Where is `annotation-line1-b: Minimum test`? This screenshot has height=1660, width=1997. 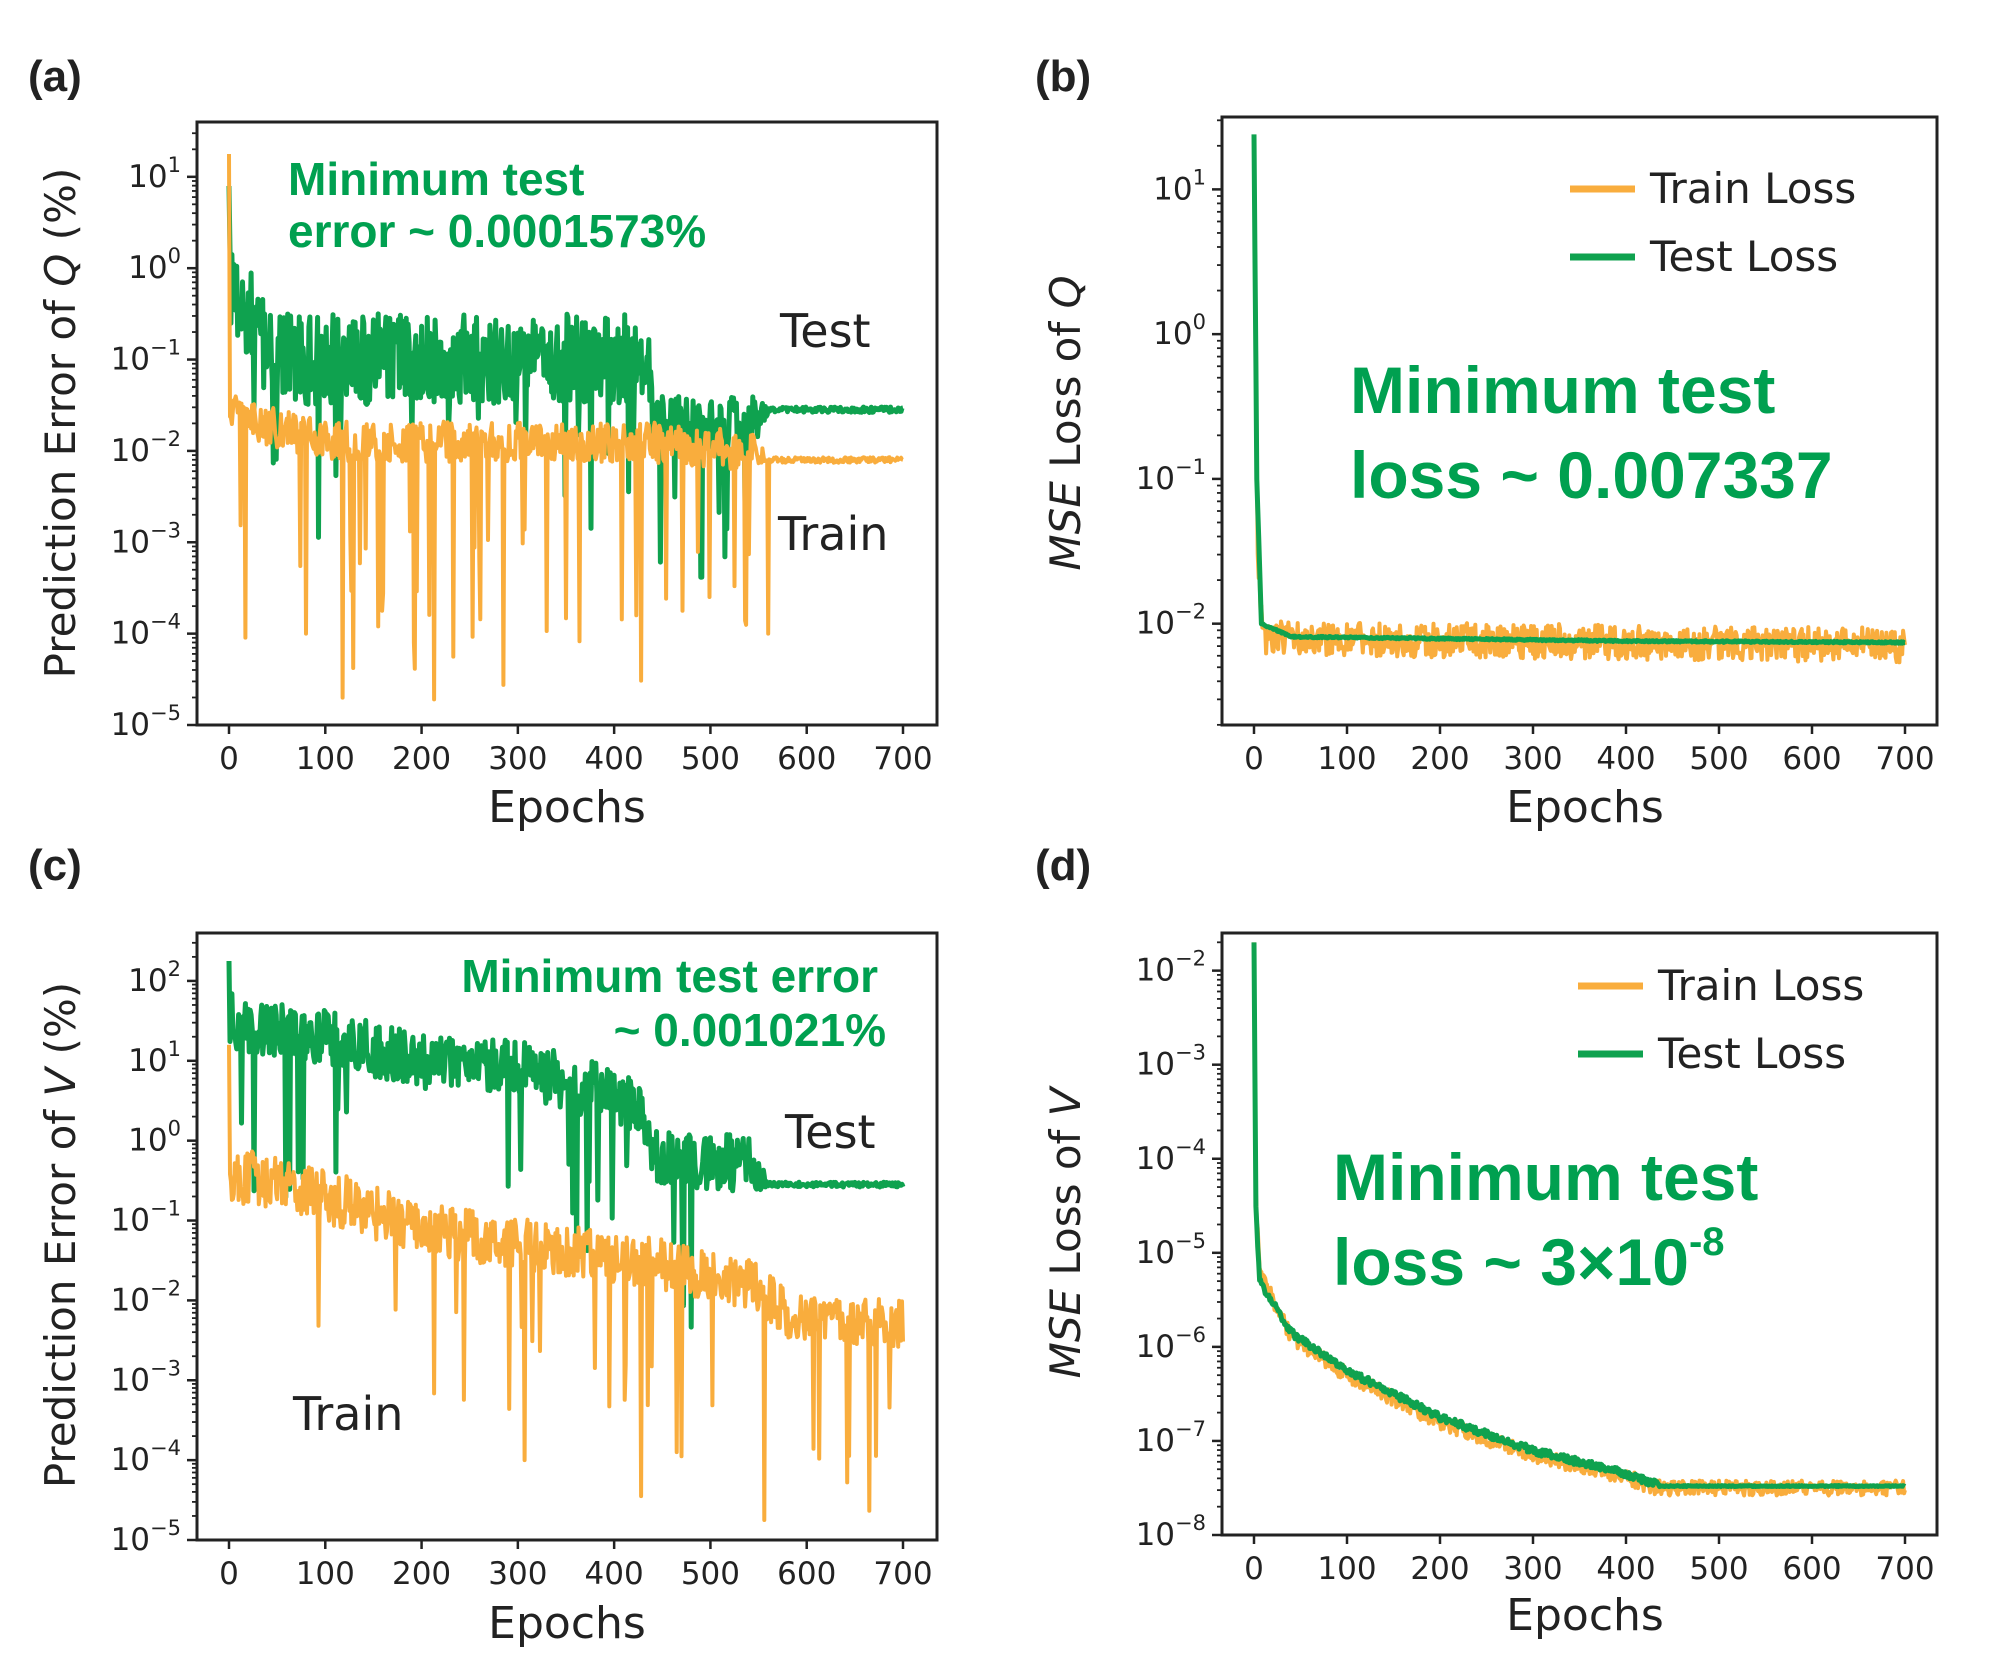 annotation-line1-b: Minimum test is located at coordinates (1562, 390).